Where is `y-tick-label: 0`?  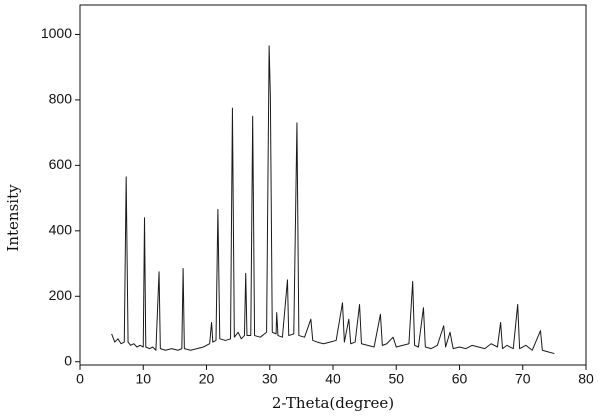 y-tick-label: 0 is located at coordinates (68, 360).